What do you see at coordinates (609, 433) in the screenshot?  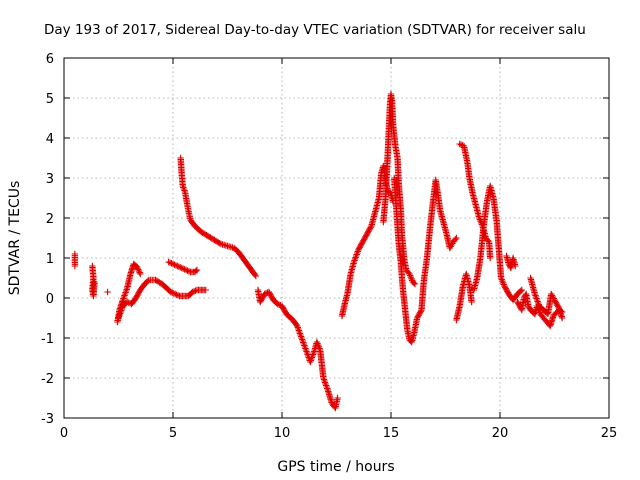 I see `x-tick-label: 25` at bounding box center [609, 433].